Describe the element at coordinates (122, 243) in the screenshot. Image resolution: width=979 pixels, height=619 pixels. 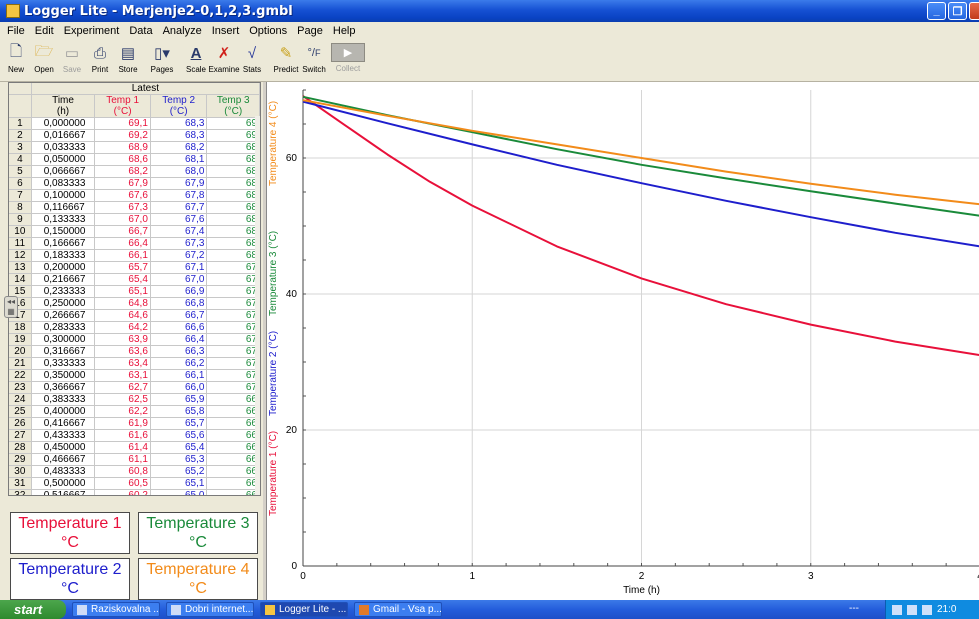
I see `cell-temp1: 66,4` at that location.